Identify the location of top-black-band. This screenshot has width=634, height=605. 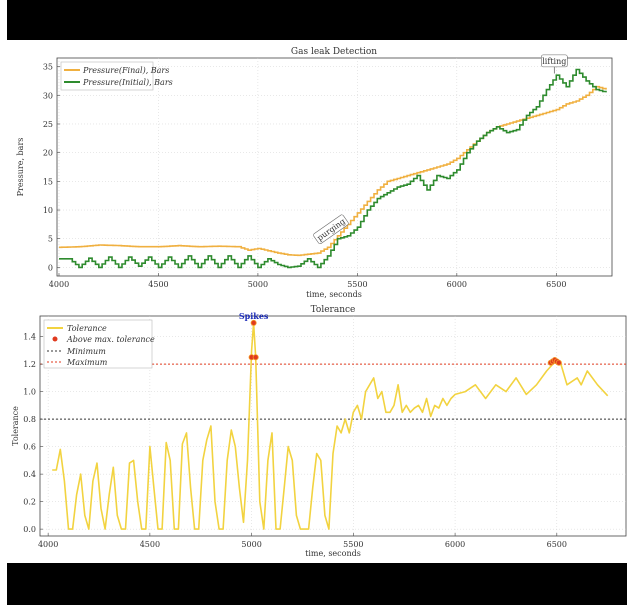
(317, 20).